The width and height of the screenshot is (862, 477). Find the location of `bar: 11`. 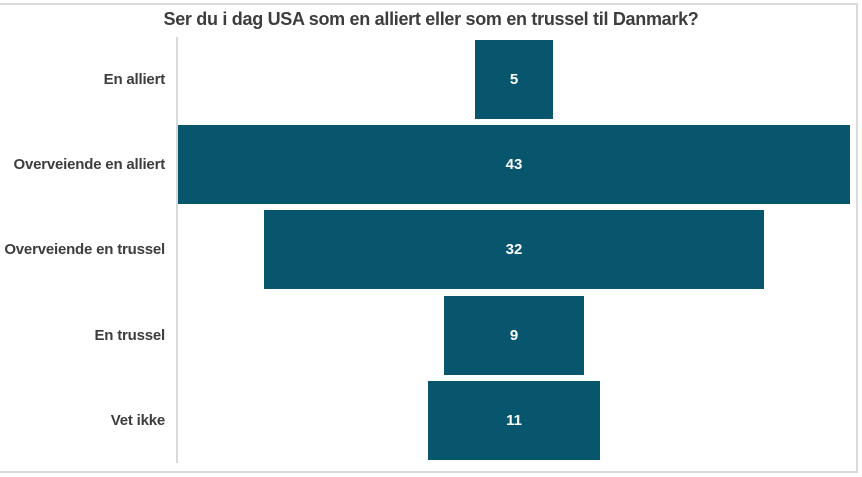

bar: 11 is located at coordinates (514, 420).